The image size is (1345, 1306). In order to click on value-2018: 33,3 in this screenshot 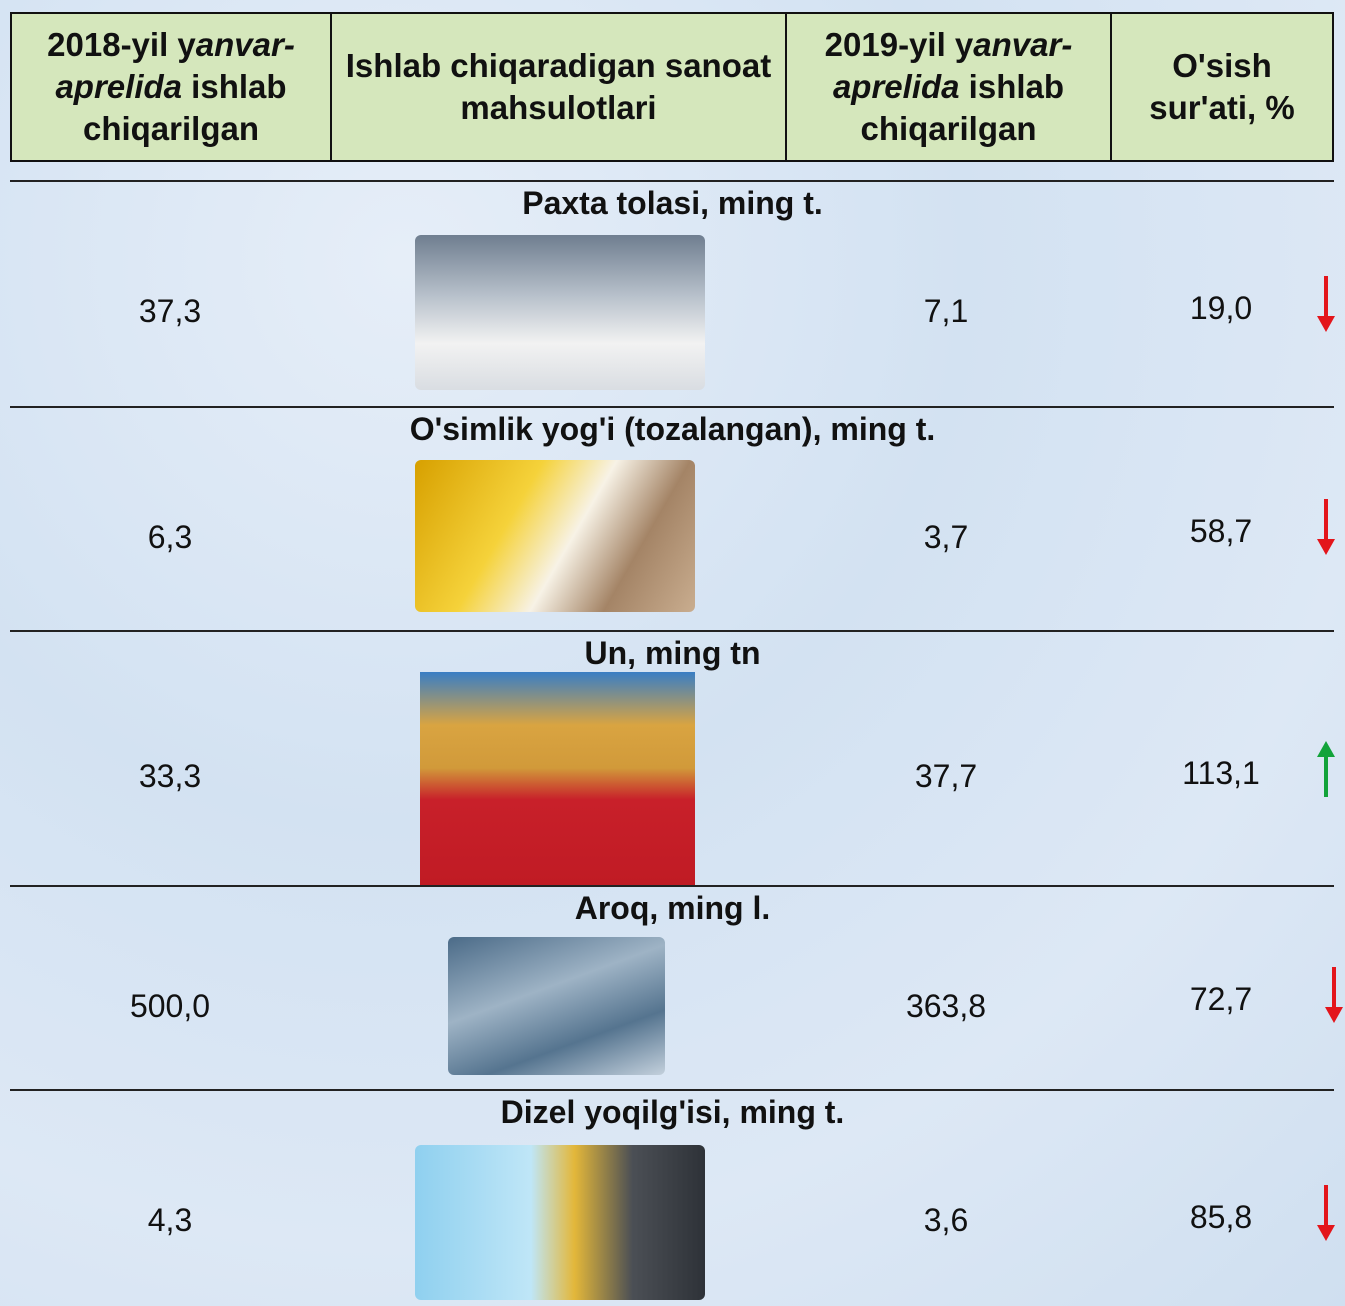, I will do `click(170, 776)`.